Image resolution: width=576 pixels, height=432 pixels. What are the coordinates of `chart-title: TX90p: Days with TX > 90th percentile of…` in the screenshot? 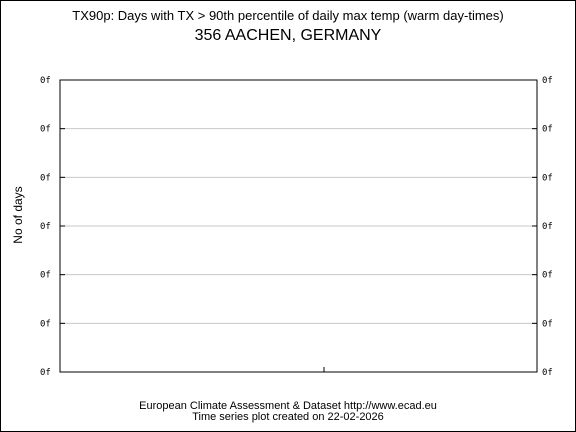 It's located at (288, 15).